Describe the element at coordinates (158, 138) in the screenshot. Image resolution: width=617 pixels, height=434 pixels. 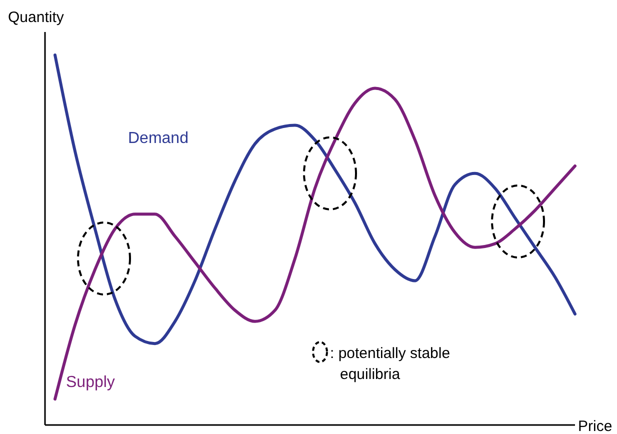
I see `text: Demand` at that location.